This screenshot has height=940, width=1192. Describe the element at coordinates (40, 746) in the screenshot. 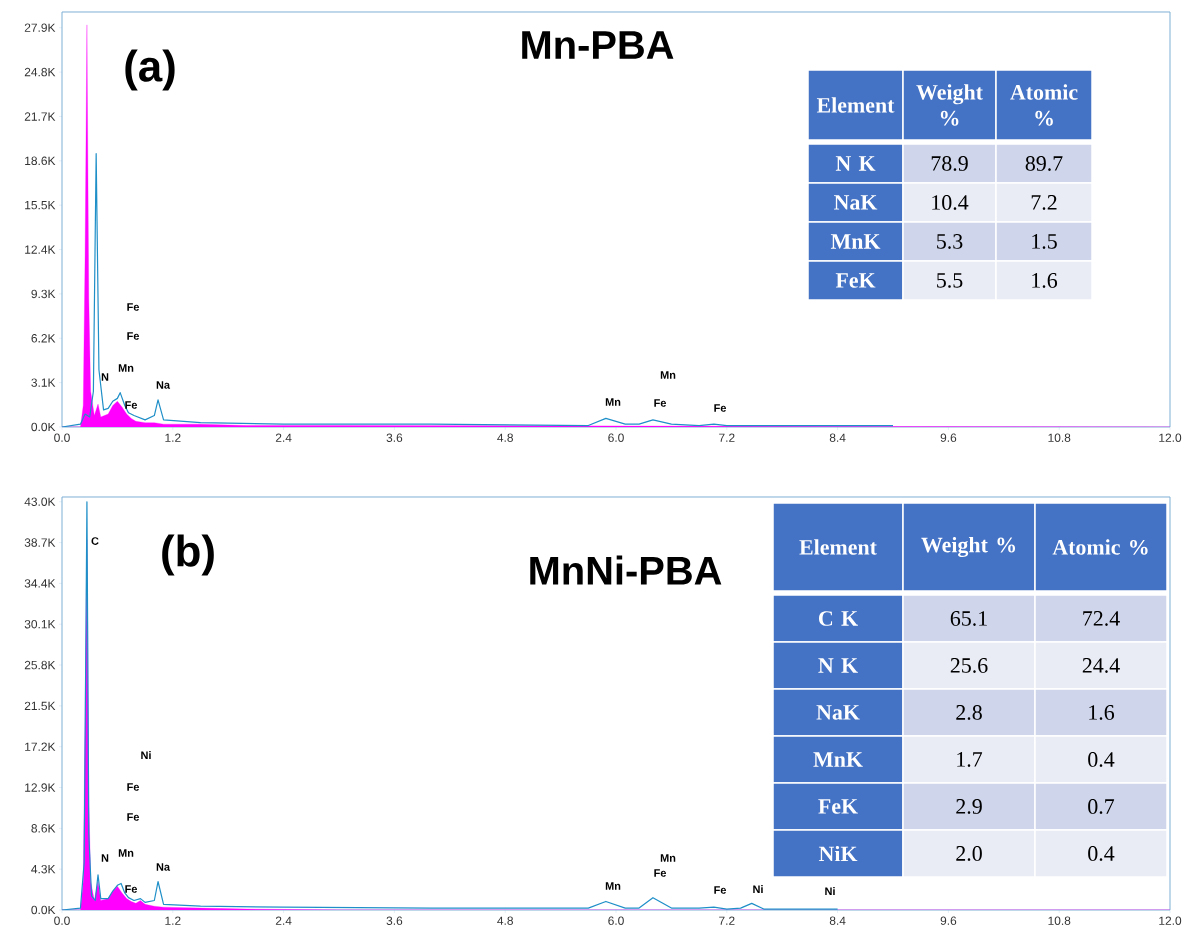

I see `y-tick-label: 17.2K` at that location.